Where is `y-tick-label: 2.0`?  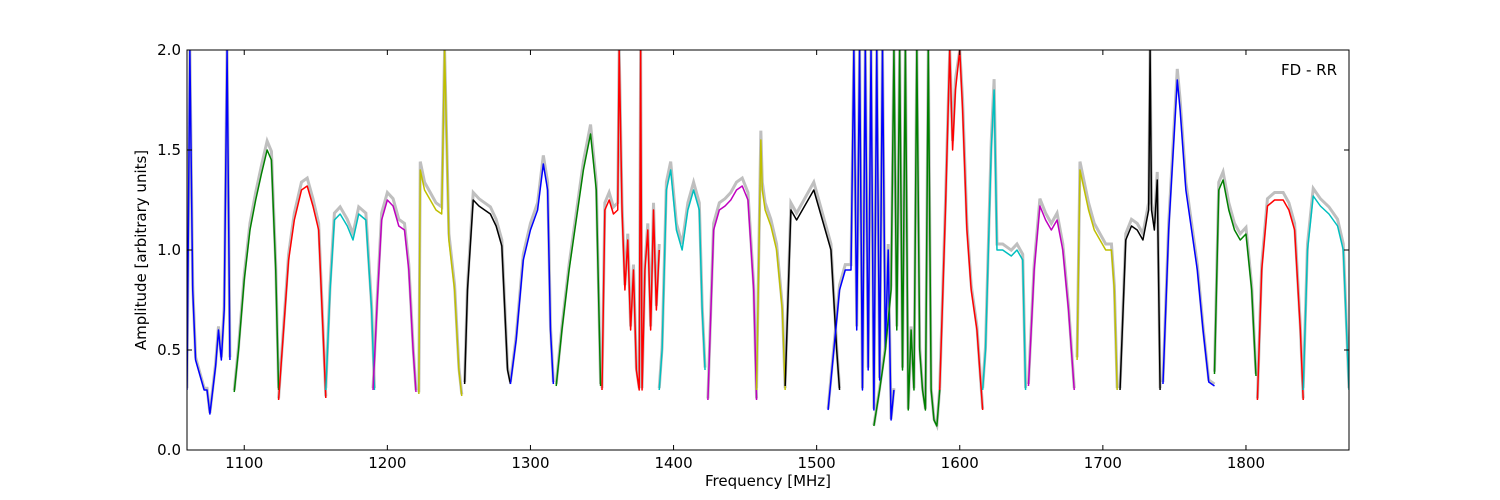
y-tick-label: 2.0 is located at coordinates (169, 50).